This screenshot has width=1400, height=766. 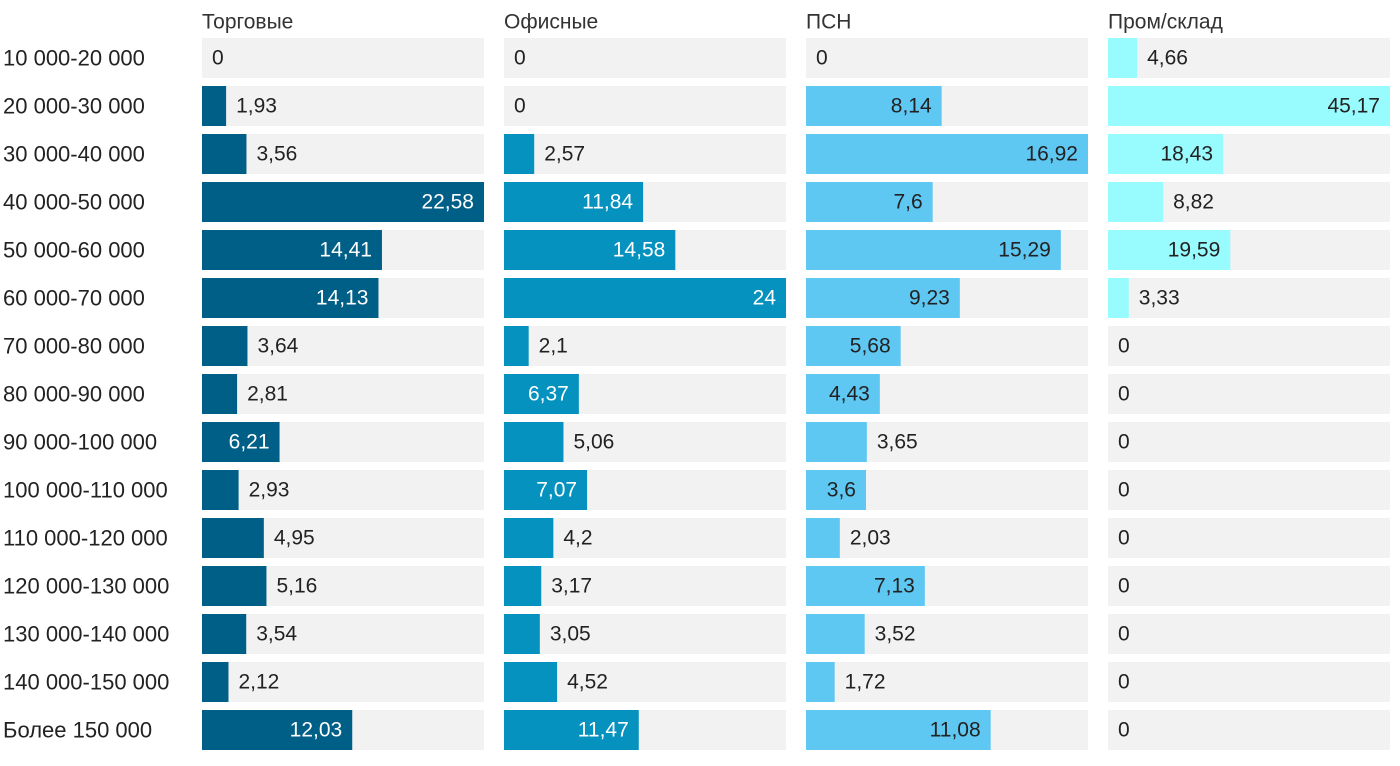 I want to click on category-label: 100 000-110 000, so click(x=85, y=490).